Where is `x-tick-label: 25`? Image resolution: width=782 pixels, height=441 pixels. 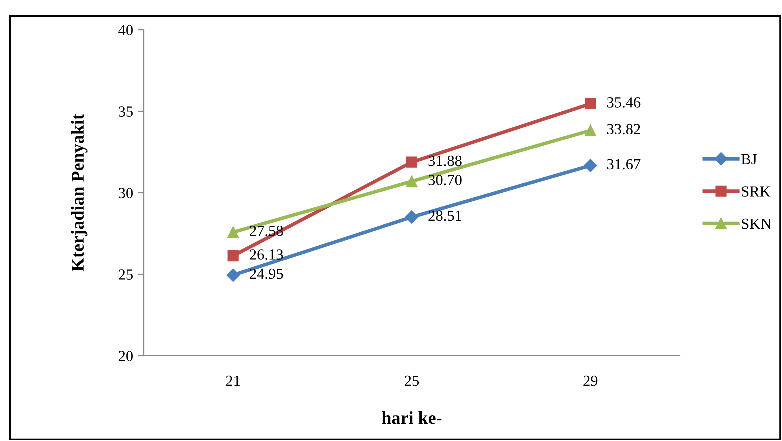
x-tick-label: 25 is located at coordinates (412, 381).